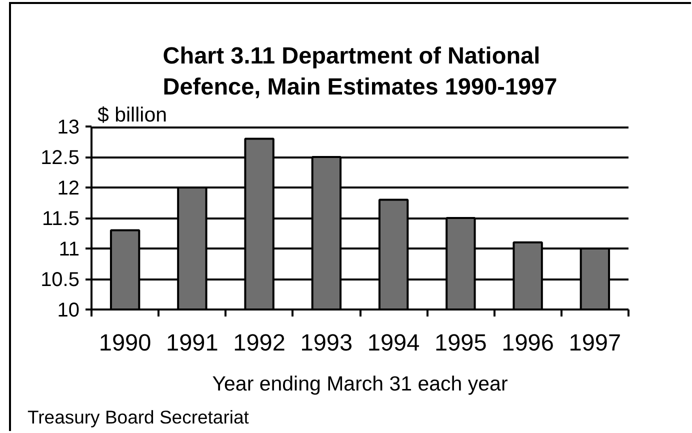  Describe the element at coordinates (60, 158) in the screenshot. I see `y-tick-label: 12.5` at that location.